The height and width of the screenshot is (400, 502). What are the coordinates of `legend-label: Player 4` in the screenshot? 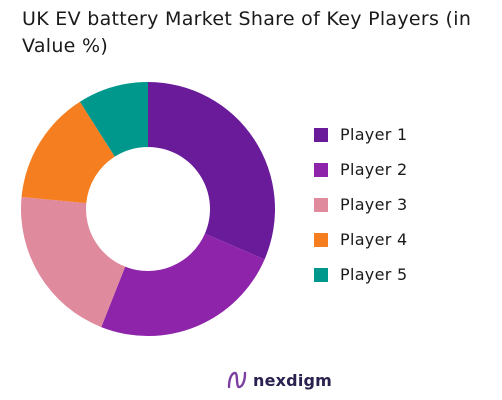 It's located at (374, 239).